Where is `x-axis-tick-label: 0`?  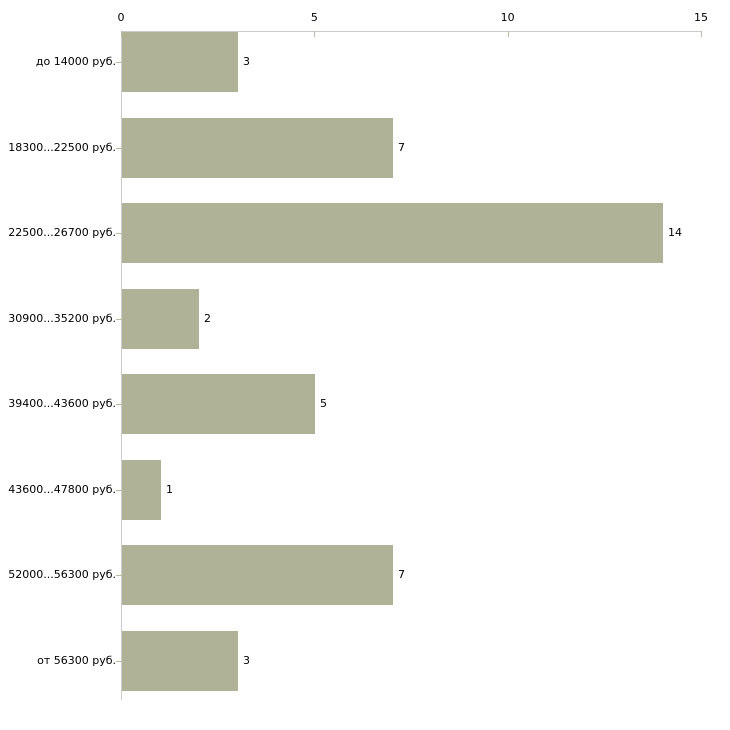 x-axis-tick-label: 0 is located at coordinates (121, 17).